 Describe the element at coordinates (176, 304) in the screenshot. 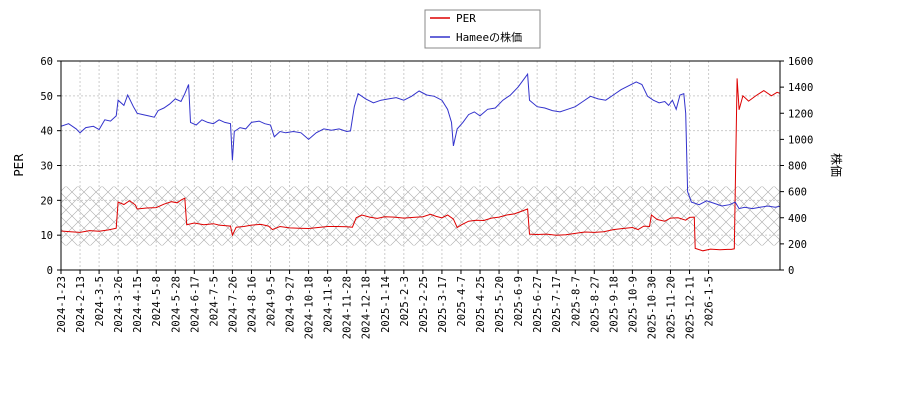

I see `x-tick-label: 2024-5-28` at that location.